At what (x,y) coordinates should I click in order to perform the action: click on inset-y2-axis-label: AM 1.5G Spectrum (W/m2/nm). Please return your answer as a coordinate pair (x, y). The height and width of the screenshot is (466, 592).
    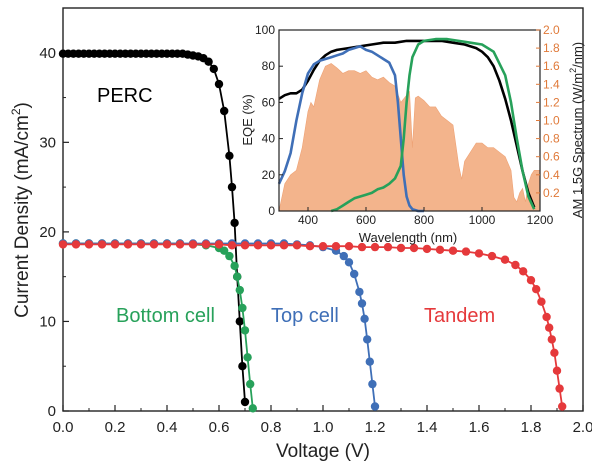
    Looking at the image, I should click on (576, 130).